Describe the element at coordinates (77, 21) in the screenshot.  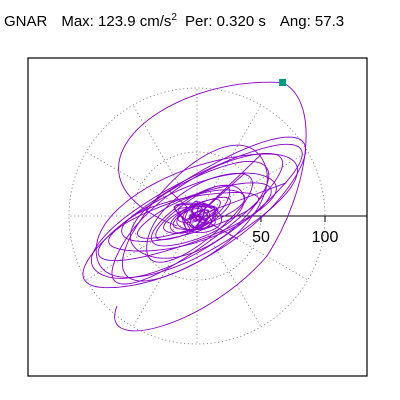
I see `max-label: Max:` at that location.